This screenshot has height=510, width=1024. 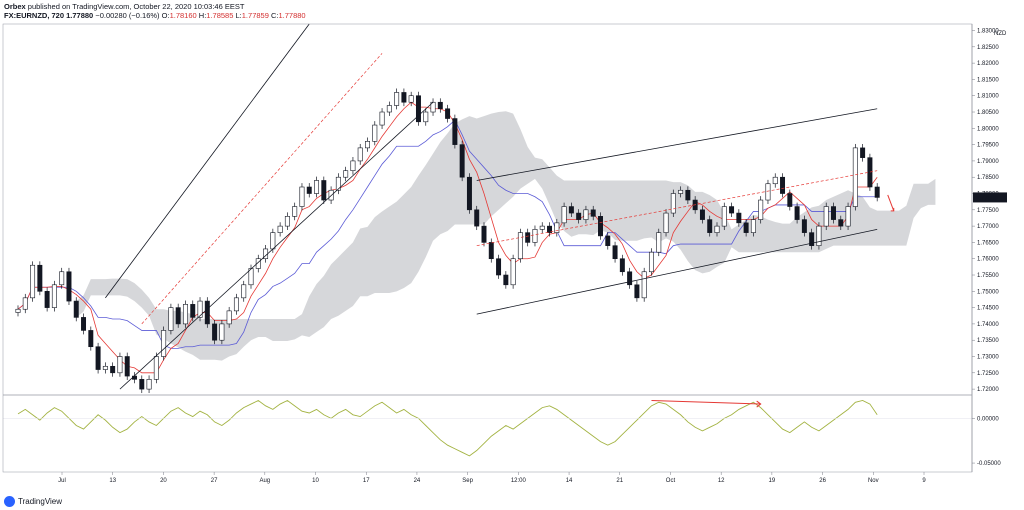 I want to click on symbol-label: FX:EURNZD, 720, so click(x=34, y=15).